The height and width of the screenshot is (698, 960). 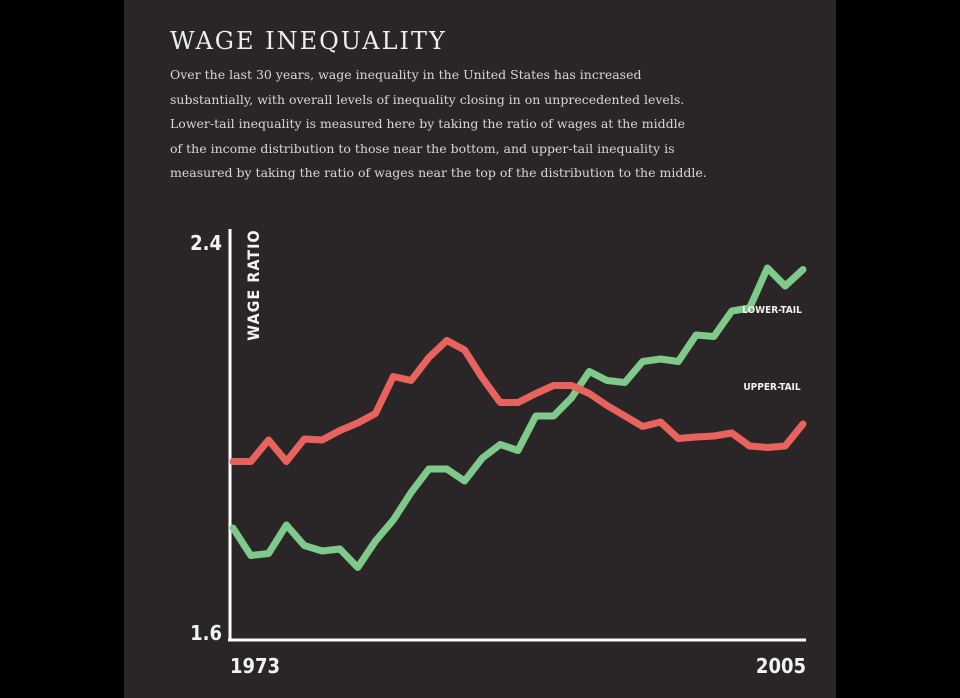 I want to click on y-axis-label: WAGE RATIO, so click(x=253, y=284).